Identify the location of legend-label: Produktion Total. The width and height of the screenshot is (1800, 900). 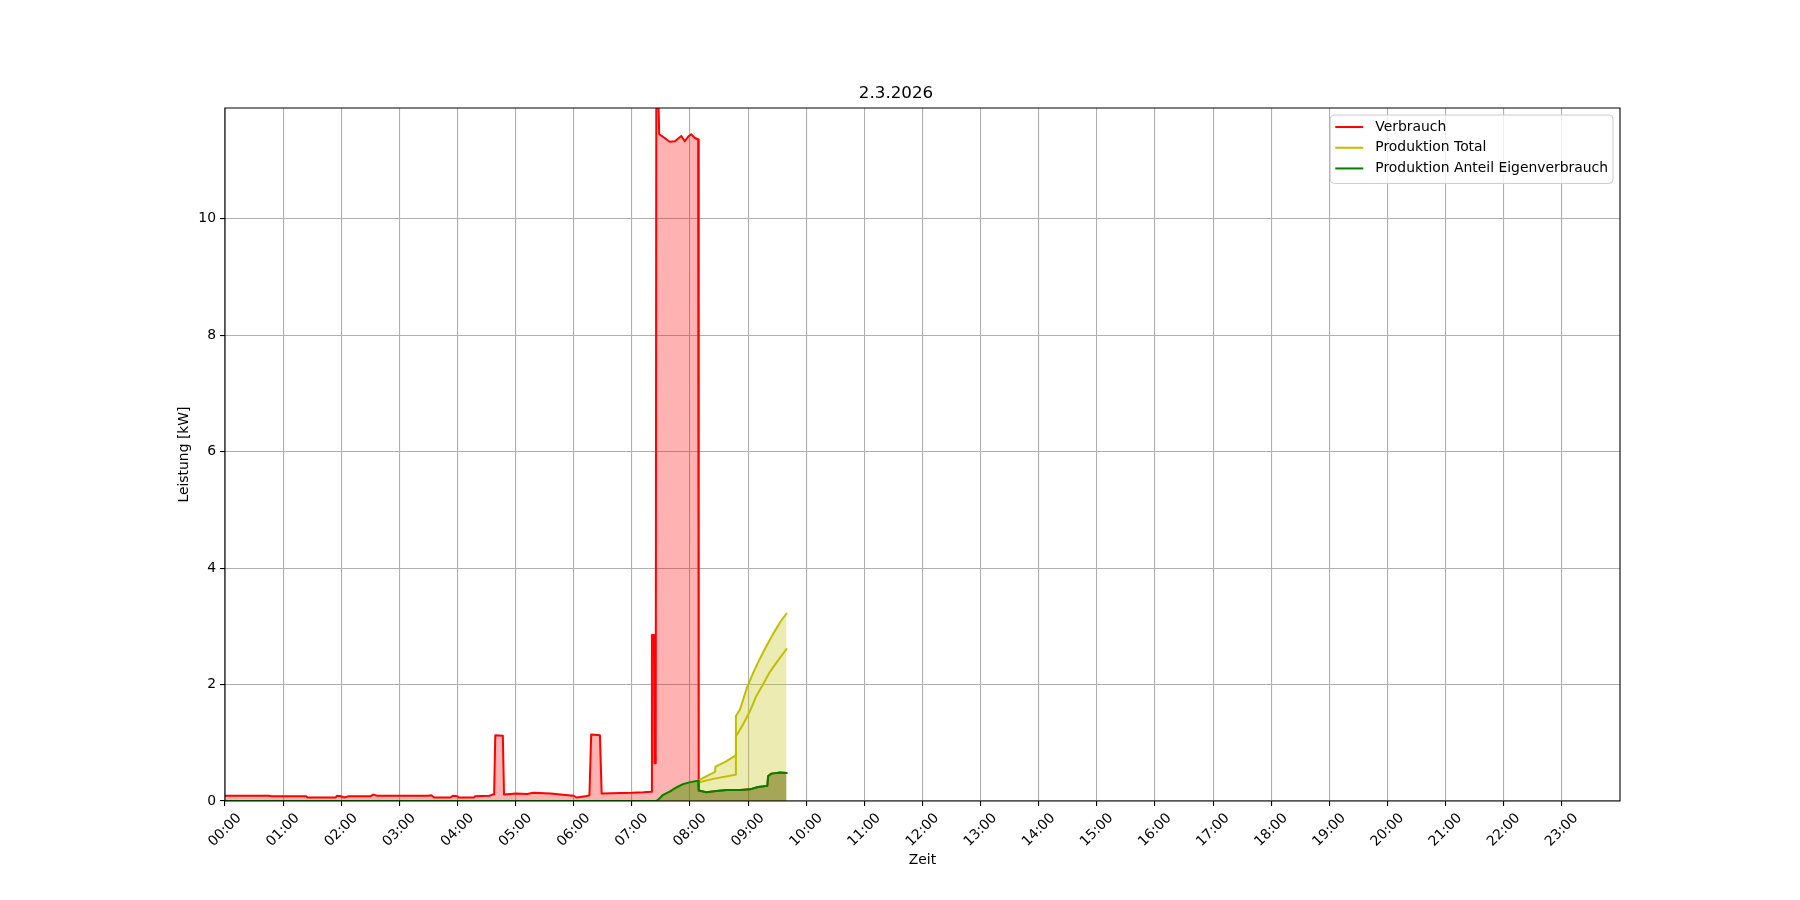
(1431, 146).